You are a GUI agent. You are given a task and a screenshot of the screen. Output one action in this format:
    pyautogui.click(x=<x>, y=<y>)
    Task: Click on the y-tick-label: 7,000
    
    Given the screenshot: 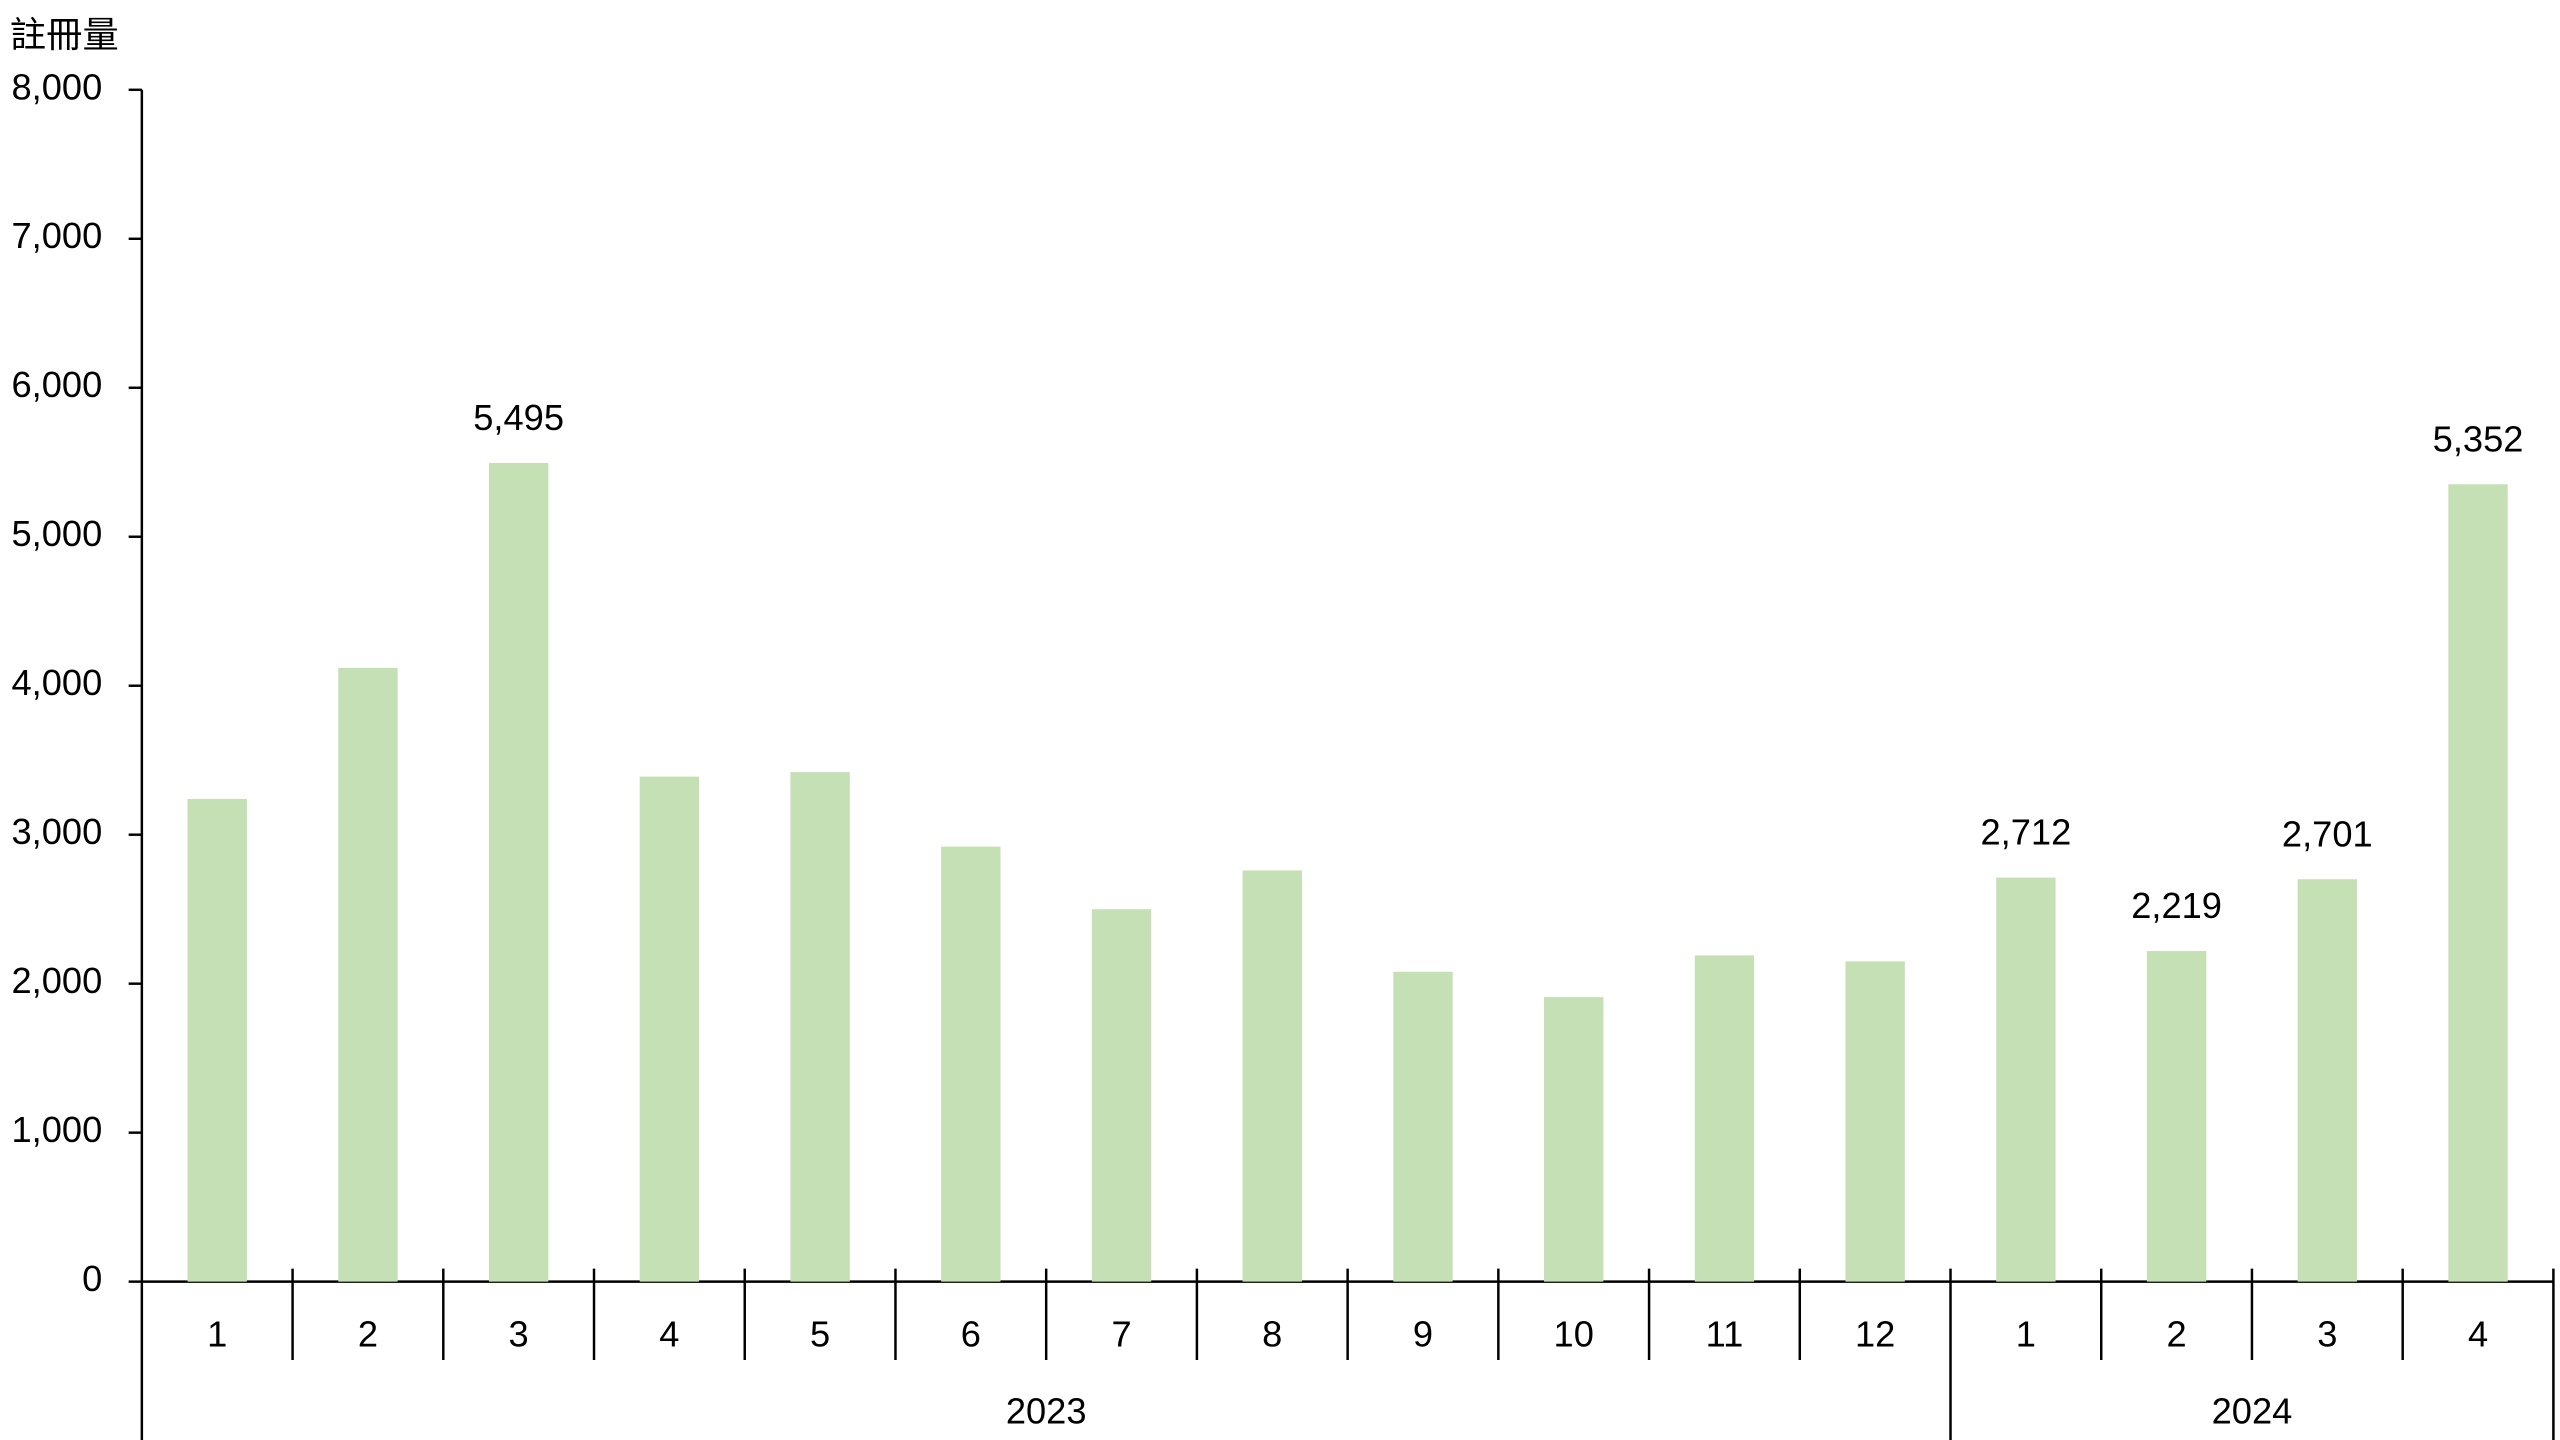 What is the action you would take?
    pyautogui.click(x=56, y=235)
    